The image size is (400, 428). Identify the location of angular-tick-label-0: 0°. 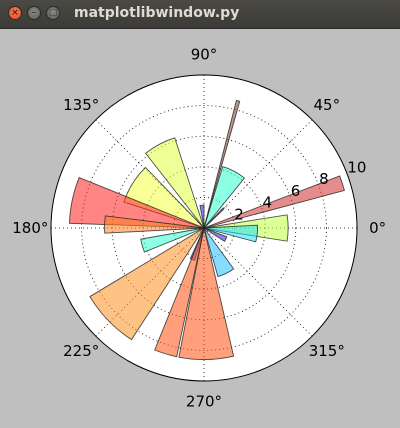
(377, 228).